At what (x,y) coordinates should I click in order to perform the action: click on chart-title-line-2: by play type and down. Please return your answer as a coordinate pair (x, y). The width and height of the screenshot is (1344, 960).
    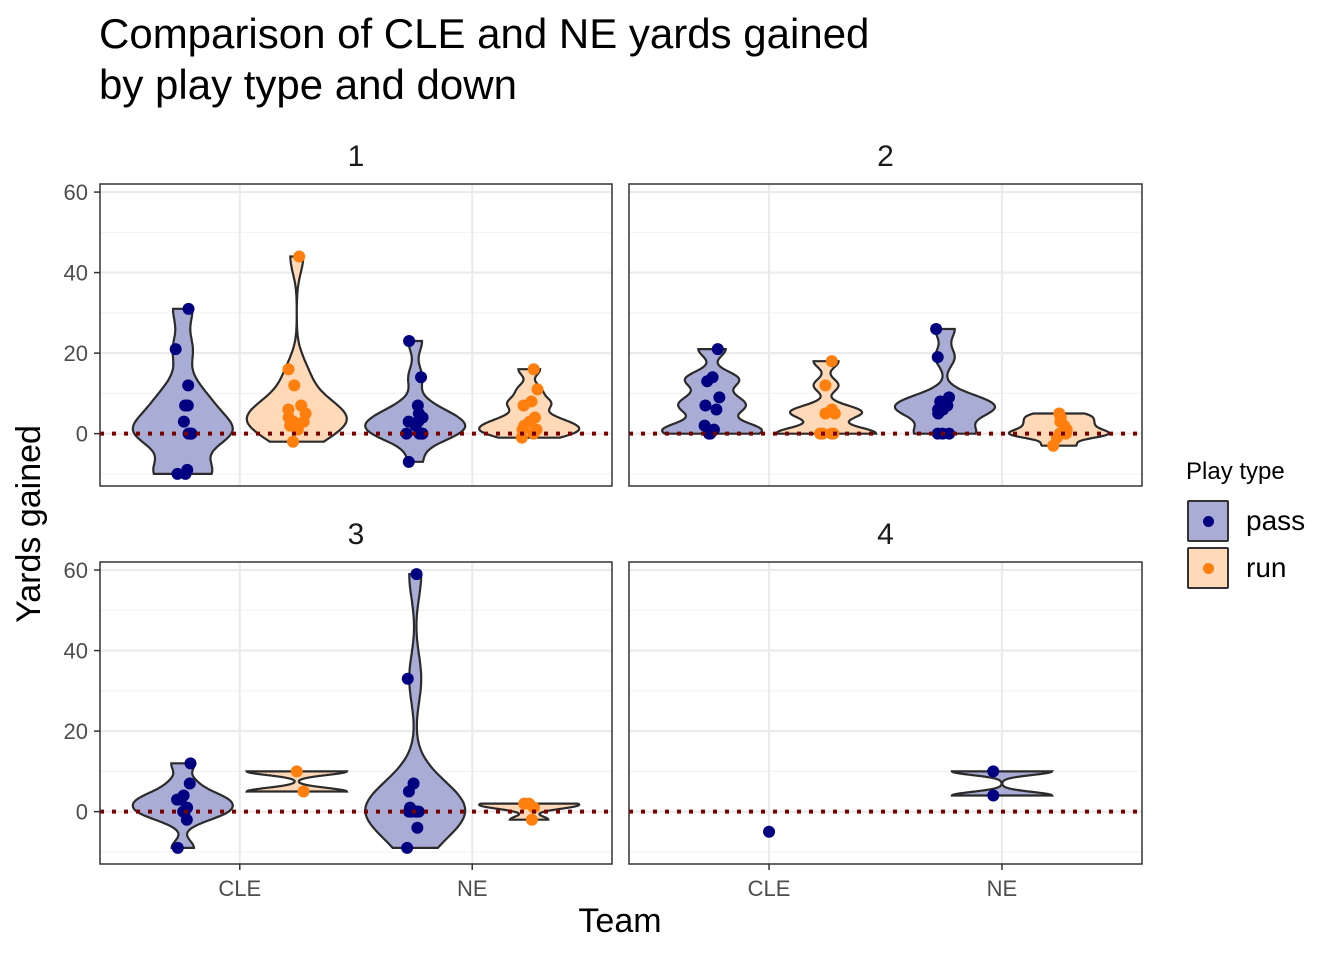
    Looking at the image, I should click on (308, 84).